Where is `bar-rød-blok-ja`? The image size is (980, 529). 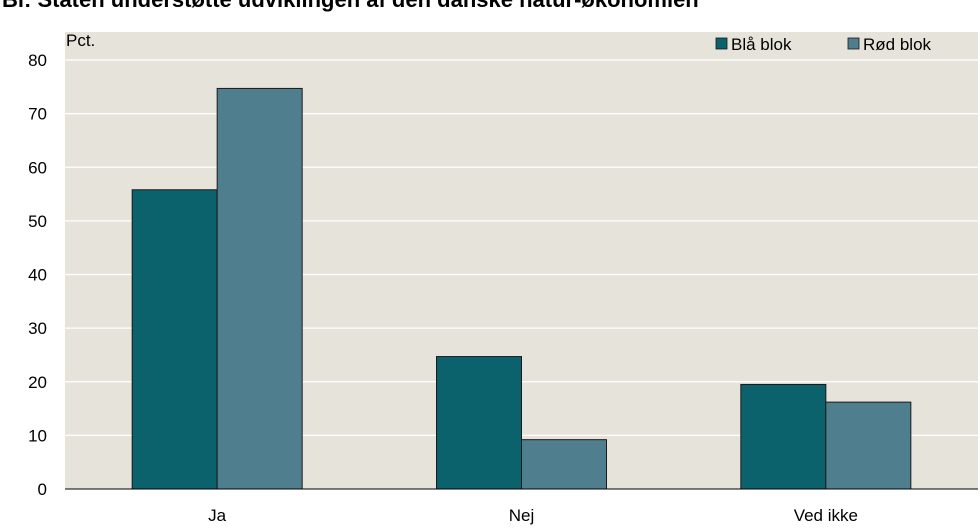
bar-rød-blok-ja is located at coordinates (259, 288).